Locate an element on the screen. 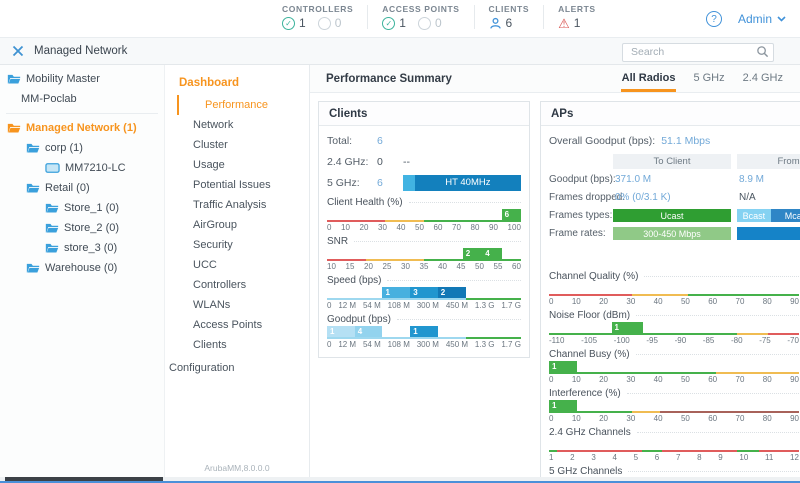 The image size is (800, 483). tree-item-store-2-0-: Store_2 (0) is located at coordinates (82, 228).